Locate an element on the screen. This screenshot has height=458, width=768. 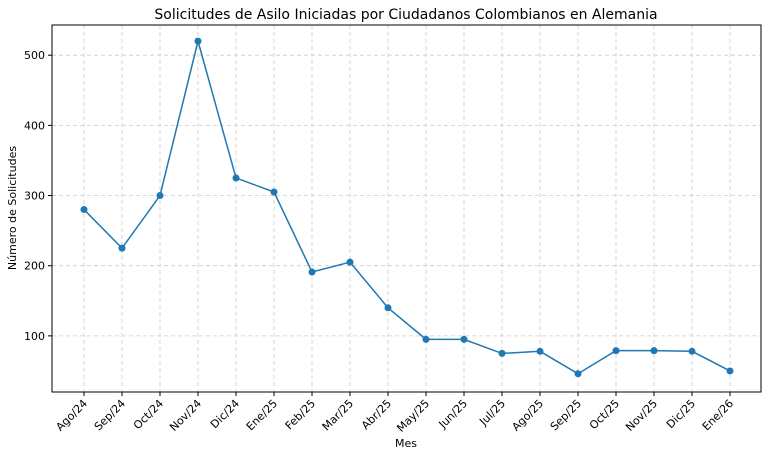
y-tick-label: 200 is located at coordinates (34, 266).